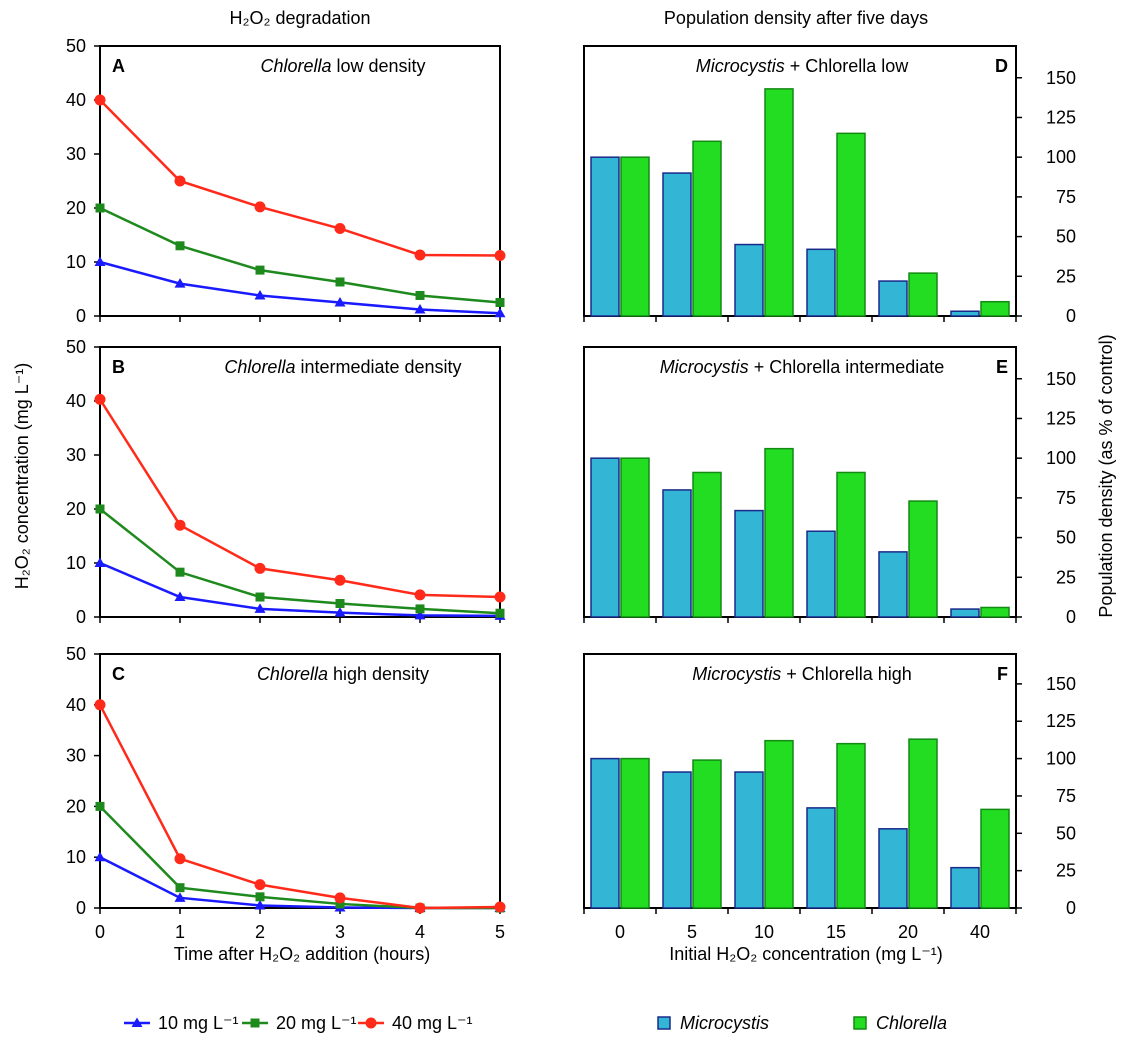 The width and height of the screenshot is (1125, 1047). I want to click on legend-item-microcystis: Microcystis, so click(713, 1023).